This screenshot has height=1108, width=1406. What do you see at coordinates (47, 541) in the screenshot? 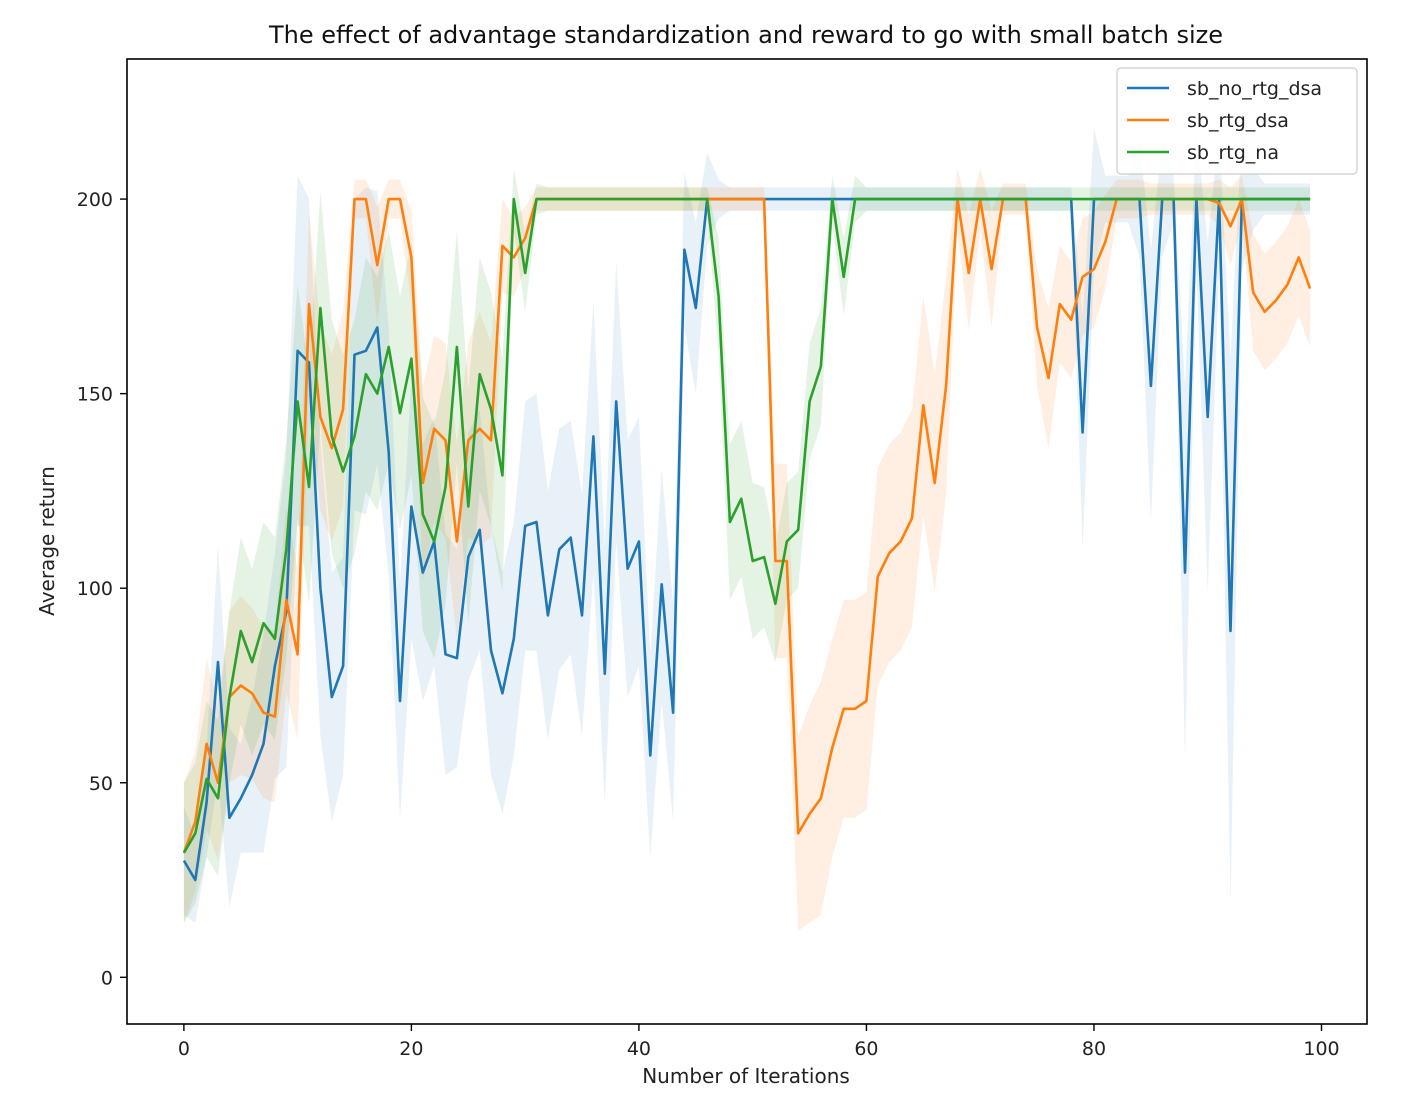
I see `y-axis-label: Average return` at bounding box center [47, 541].